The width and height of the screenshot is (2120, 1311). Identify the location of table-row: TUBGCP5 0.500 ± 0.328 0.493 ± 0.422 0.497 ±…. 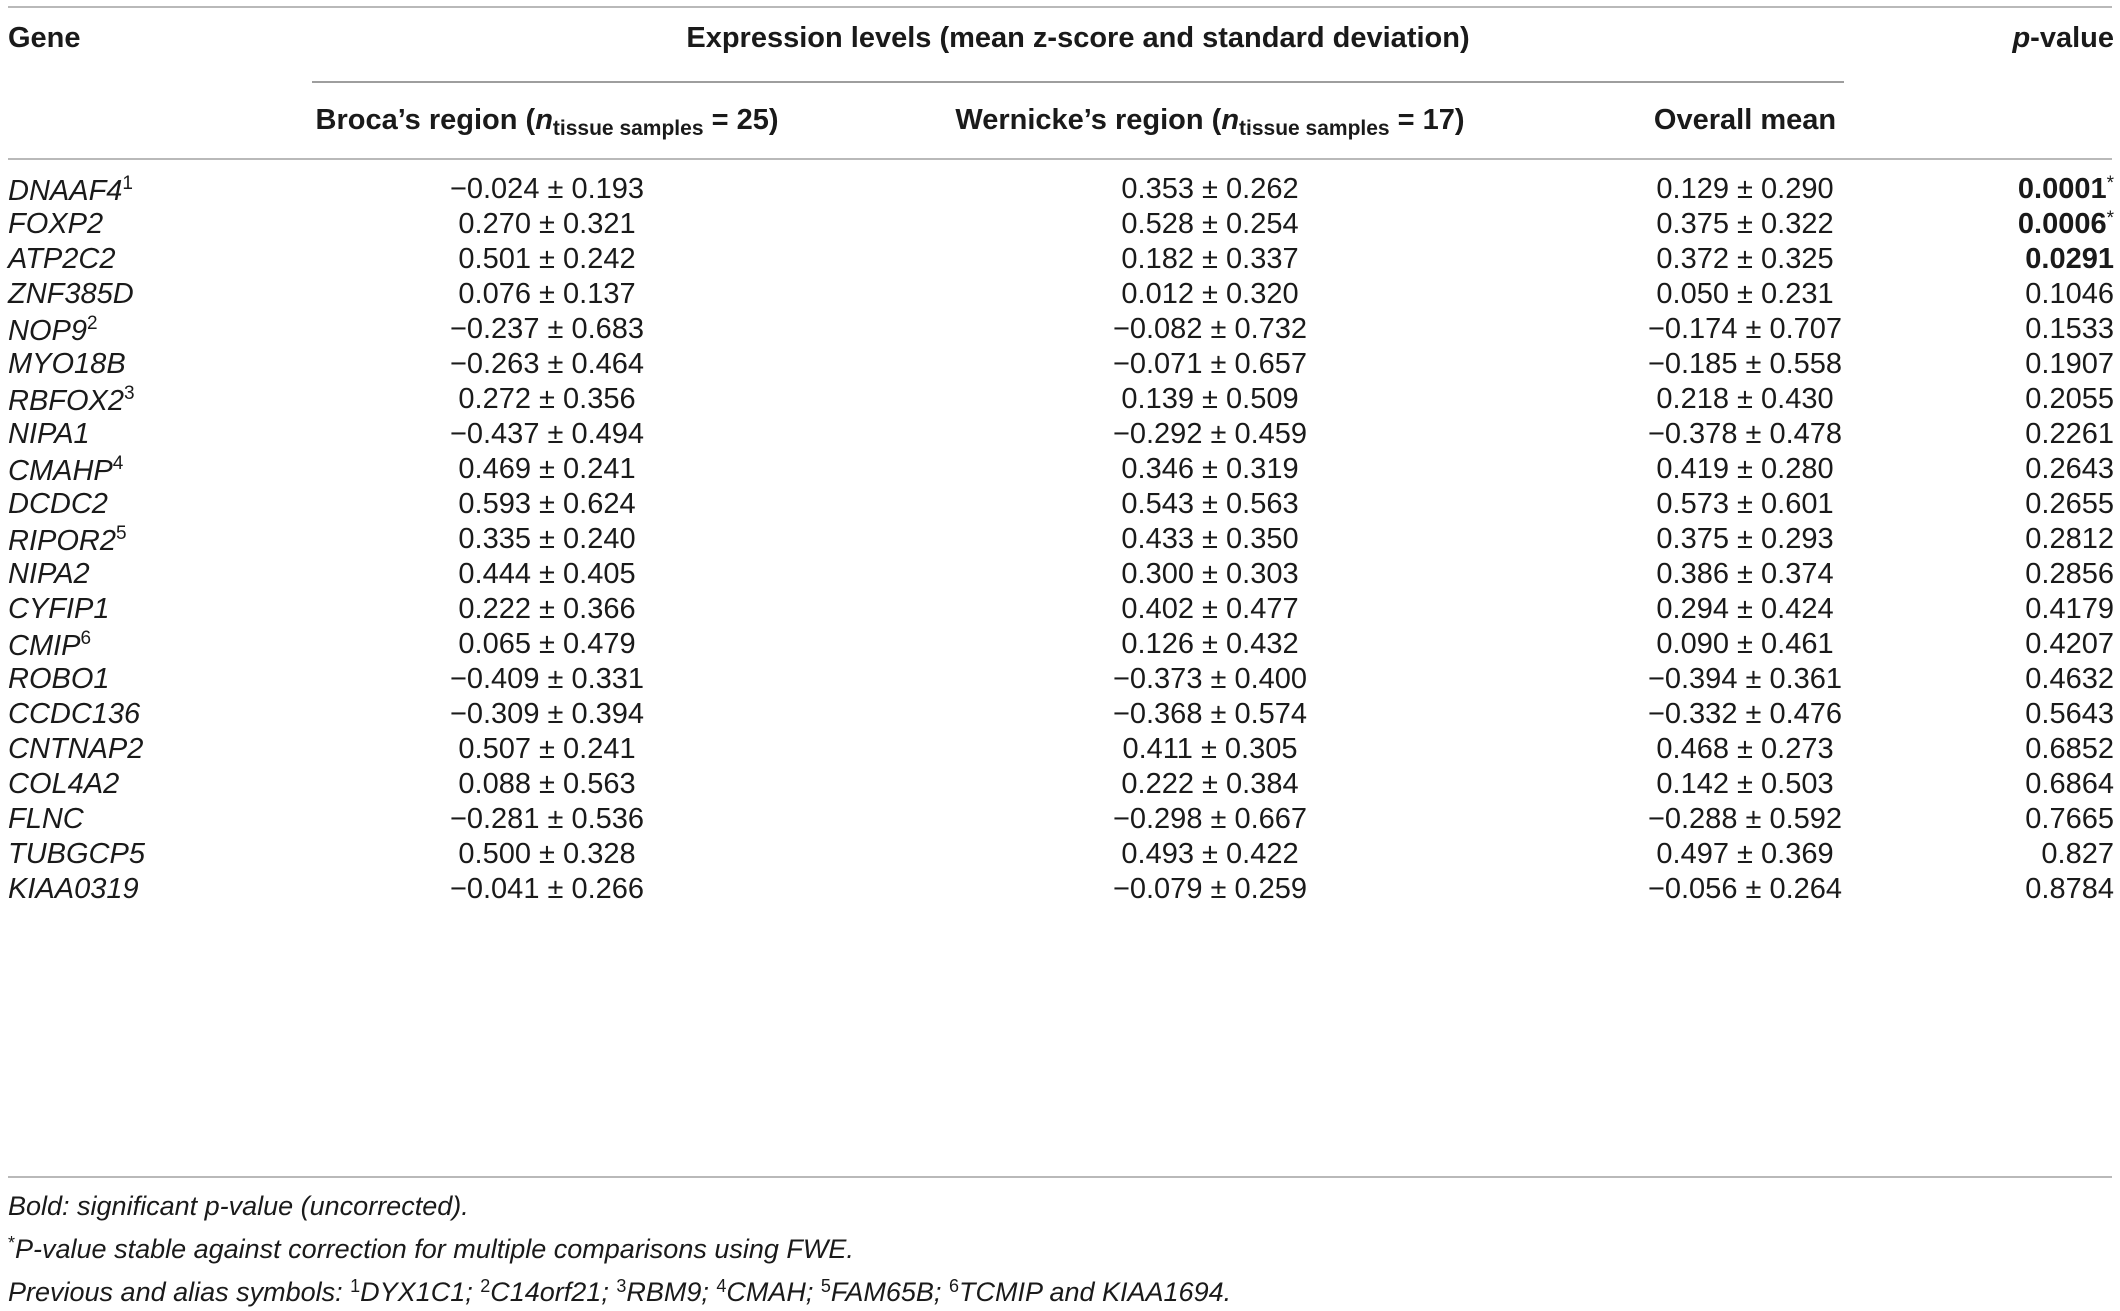
(1060, 857).